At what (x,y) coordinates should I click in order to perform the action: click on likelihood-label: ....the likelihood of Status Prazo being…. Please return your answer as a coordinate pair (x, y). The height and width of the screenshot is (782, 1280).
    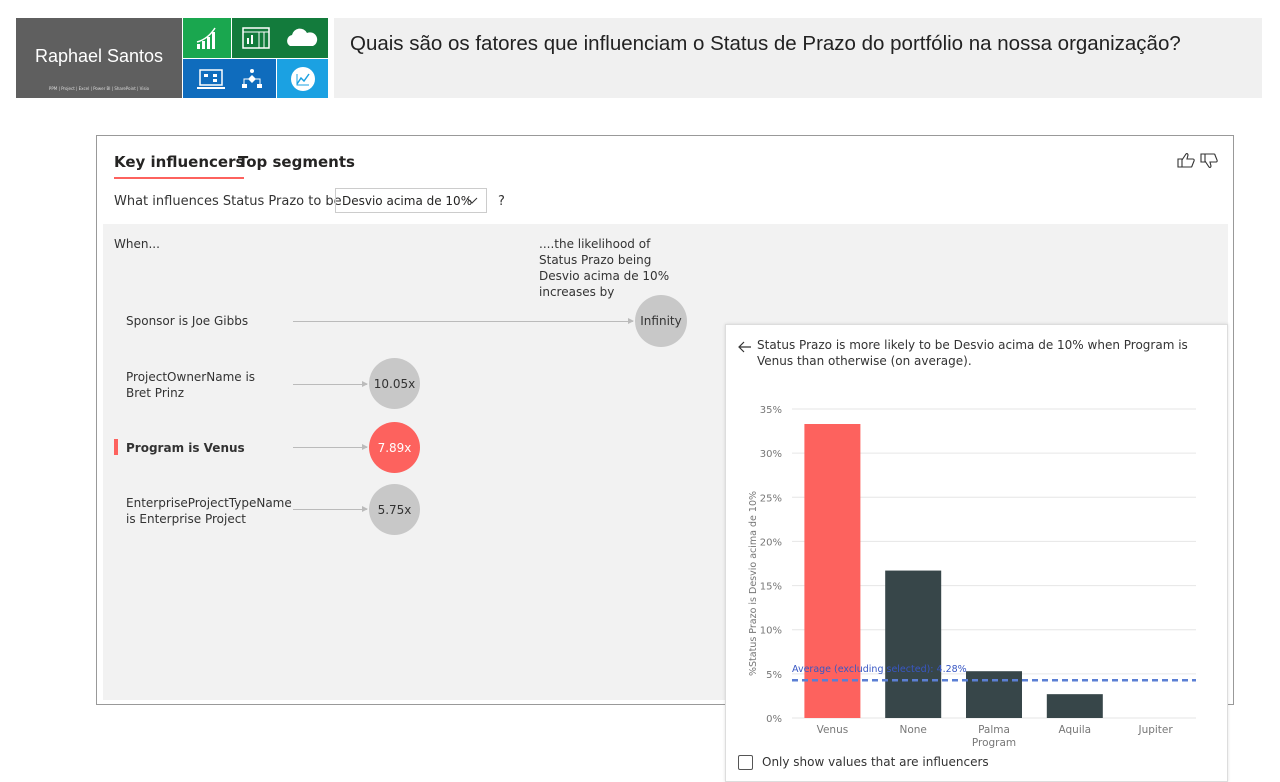
    Looking at the image, I should click on (604, 268).